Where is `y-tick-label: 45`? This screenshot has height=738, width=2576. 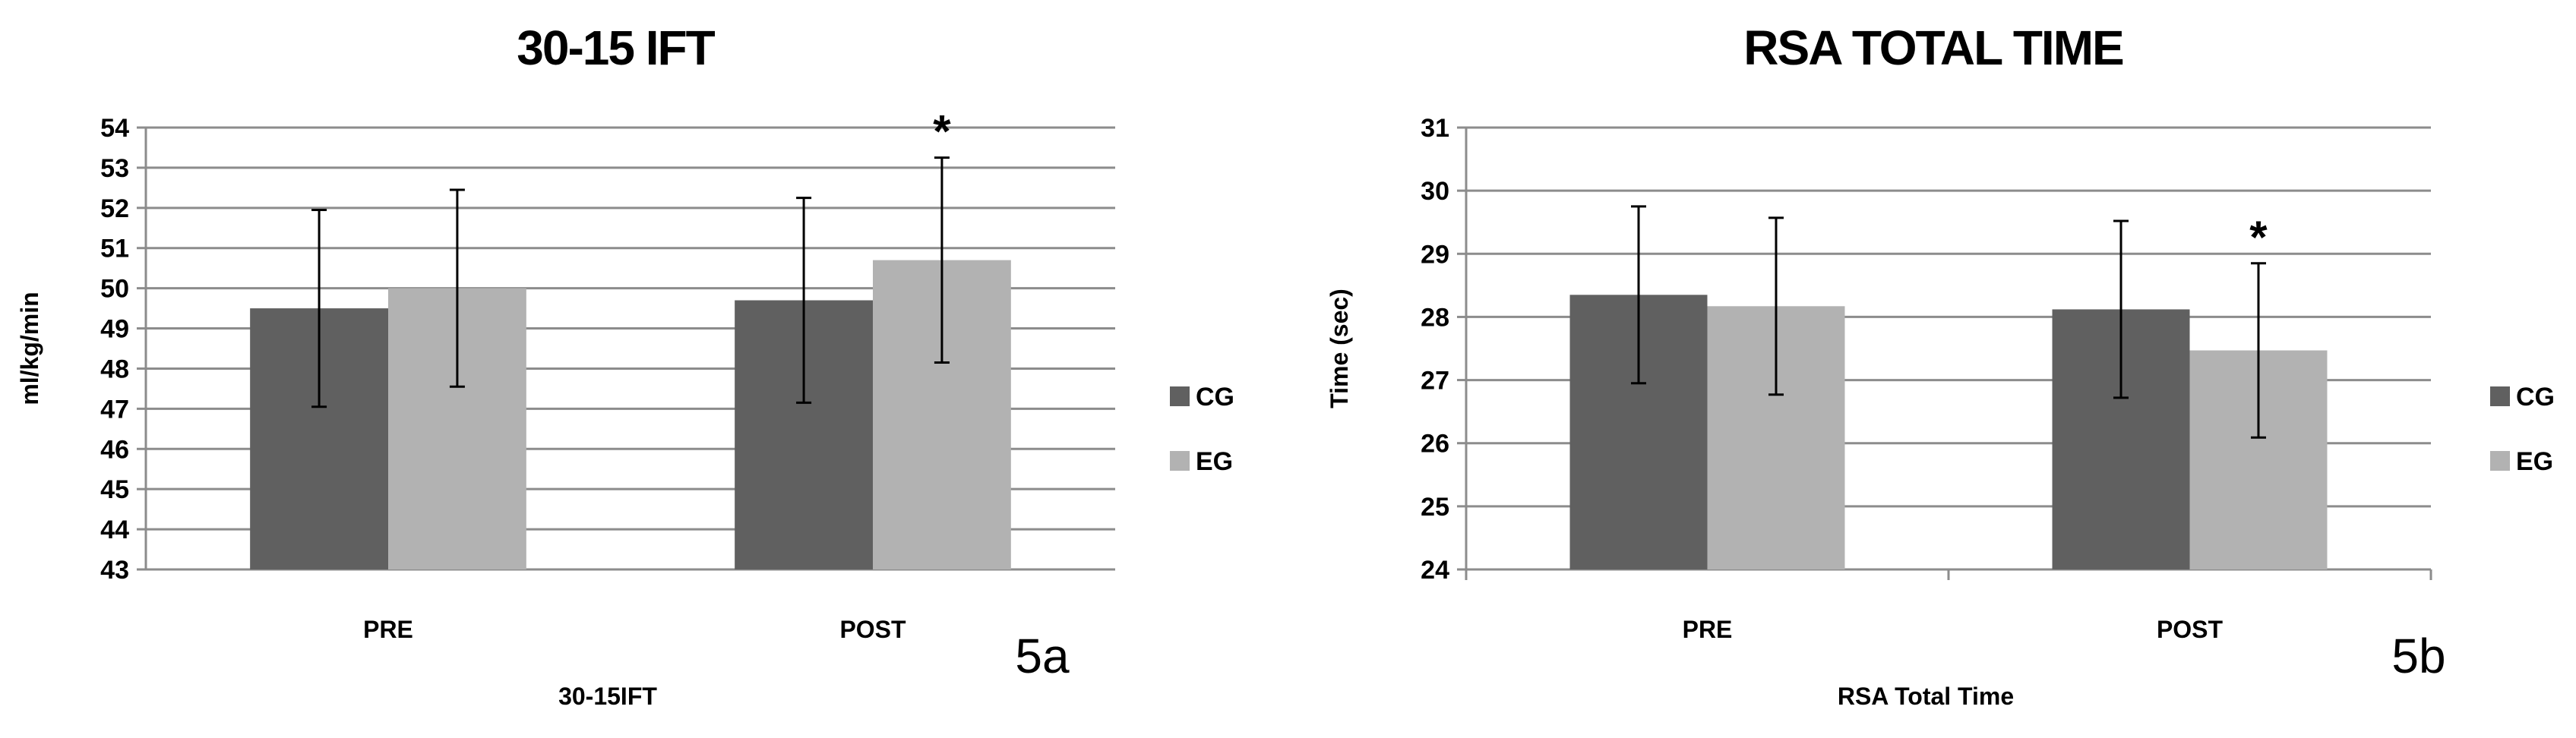 y-tick-label: 45 is located at coordinates (114, 490).